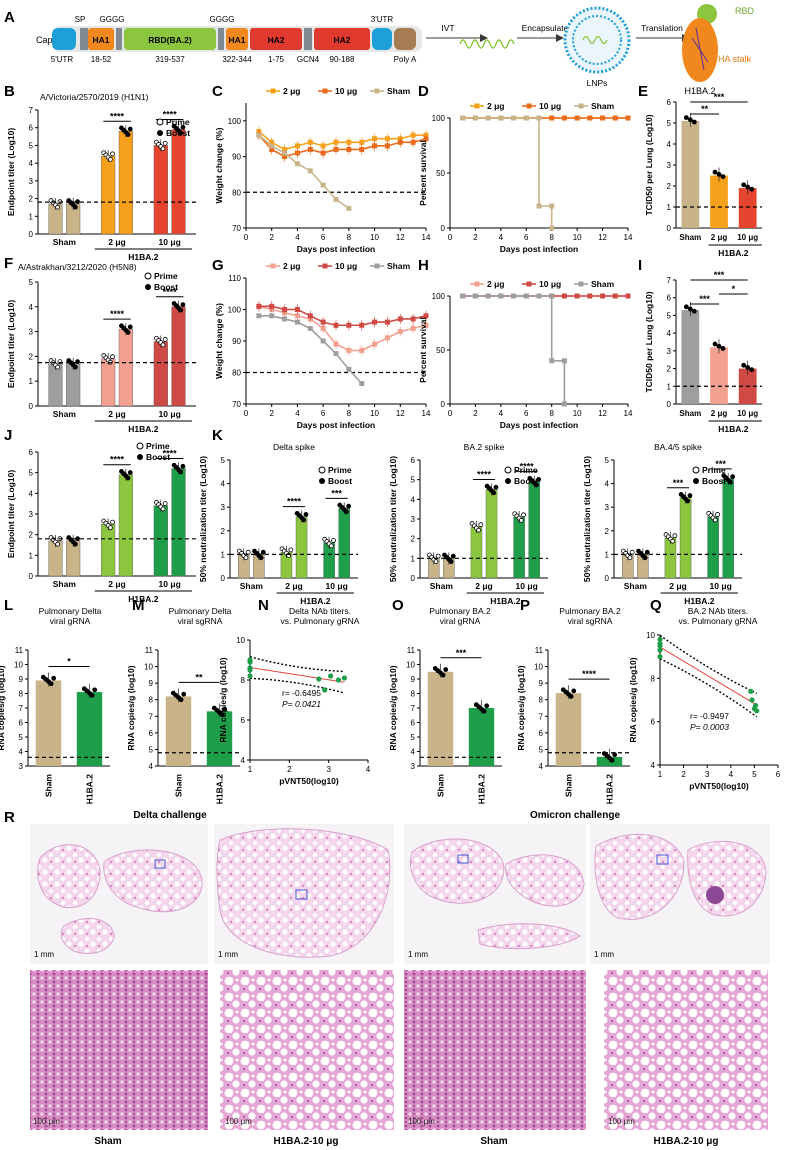 The height and width of the screenshot is (1150, 791). Describe the element at coordinates (236, 40) in the screenshot. I see `ha1-label-2: HA1` at that location.